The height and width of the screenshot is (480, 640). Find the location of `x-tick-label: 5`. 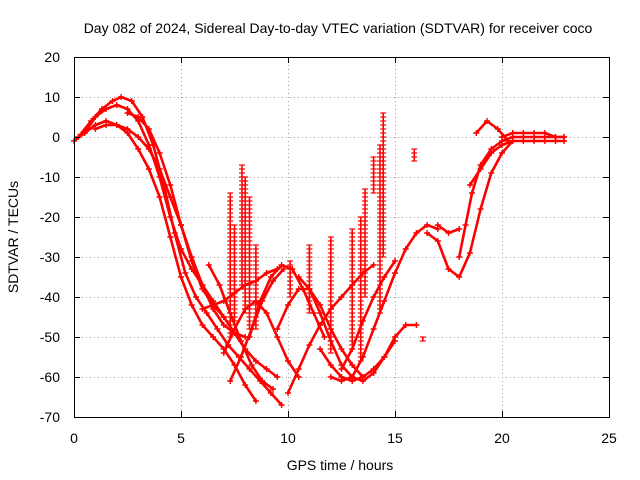

x-tick-label: 5 is located at coordinates (181, 438).